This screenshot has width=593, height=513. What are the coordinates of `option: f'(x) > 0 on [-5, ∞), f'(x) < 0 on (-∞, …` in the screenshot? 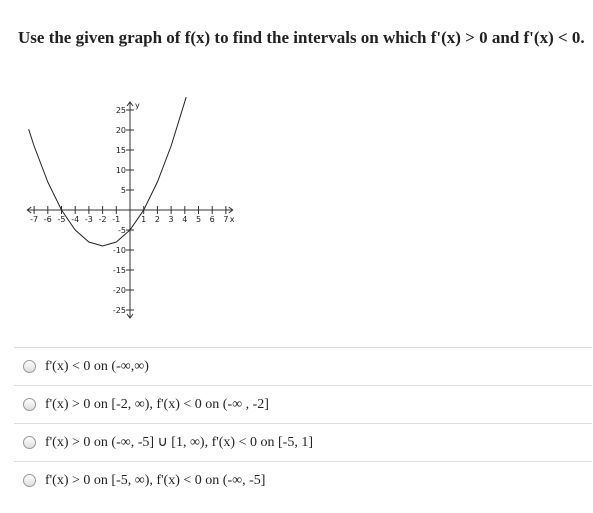 It's located at (303, 480).